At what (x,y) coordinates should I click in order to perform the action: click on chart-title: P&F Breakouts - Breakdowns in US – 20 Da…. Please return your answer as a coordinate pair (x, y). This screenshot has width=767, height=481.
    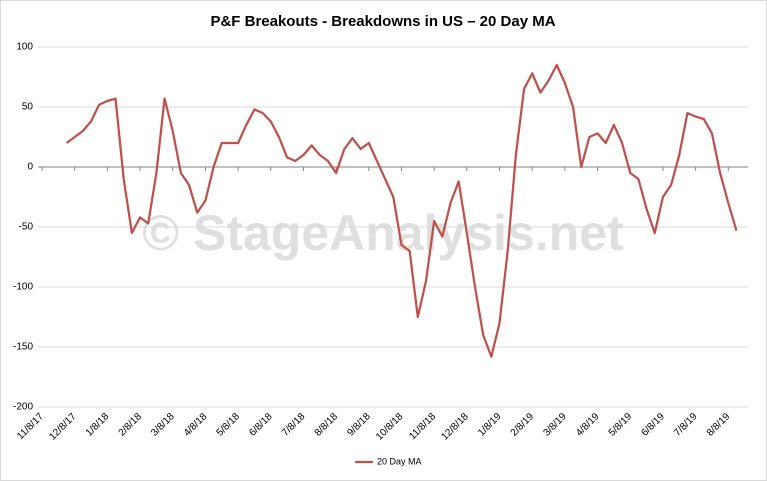
    Looking at the image, I should click on (382, 21).